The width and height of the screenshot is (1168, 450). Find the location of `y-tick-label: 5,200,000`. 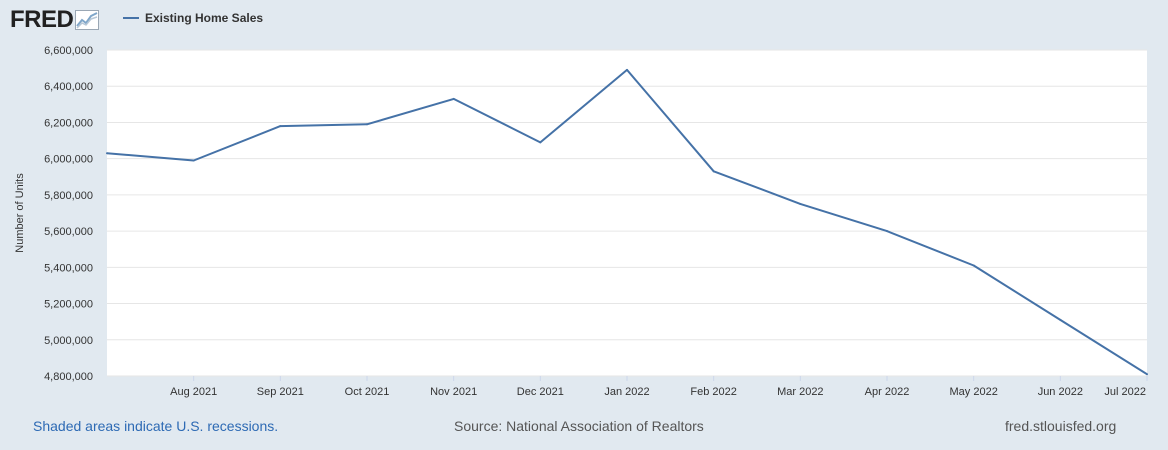

y-tick-label: 5,200,000 is located at coordinates (68, 305).